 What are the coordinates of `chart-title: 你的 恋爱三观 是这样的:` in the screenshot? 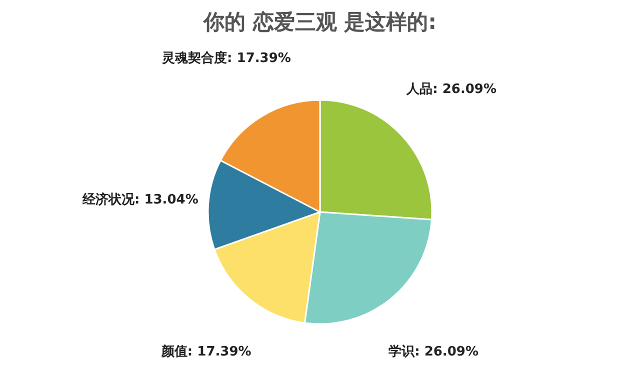 It's located at (319, 22).